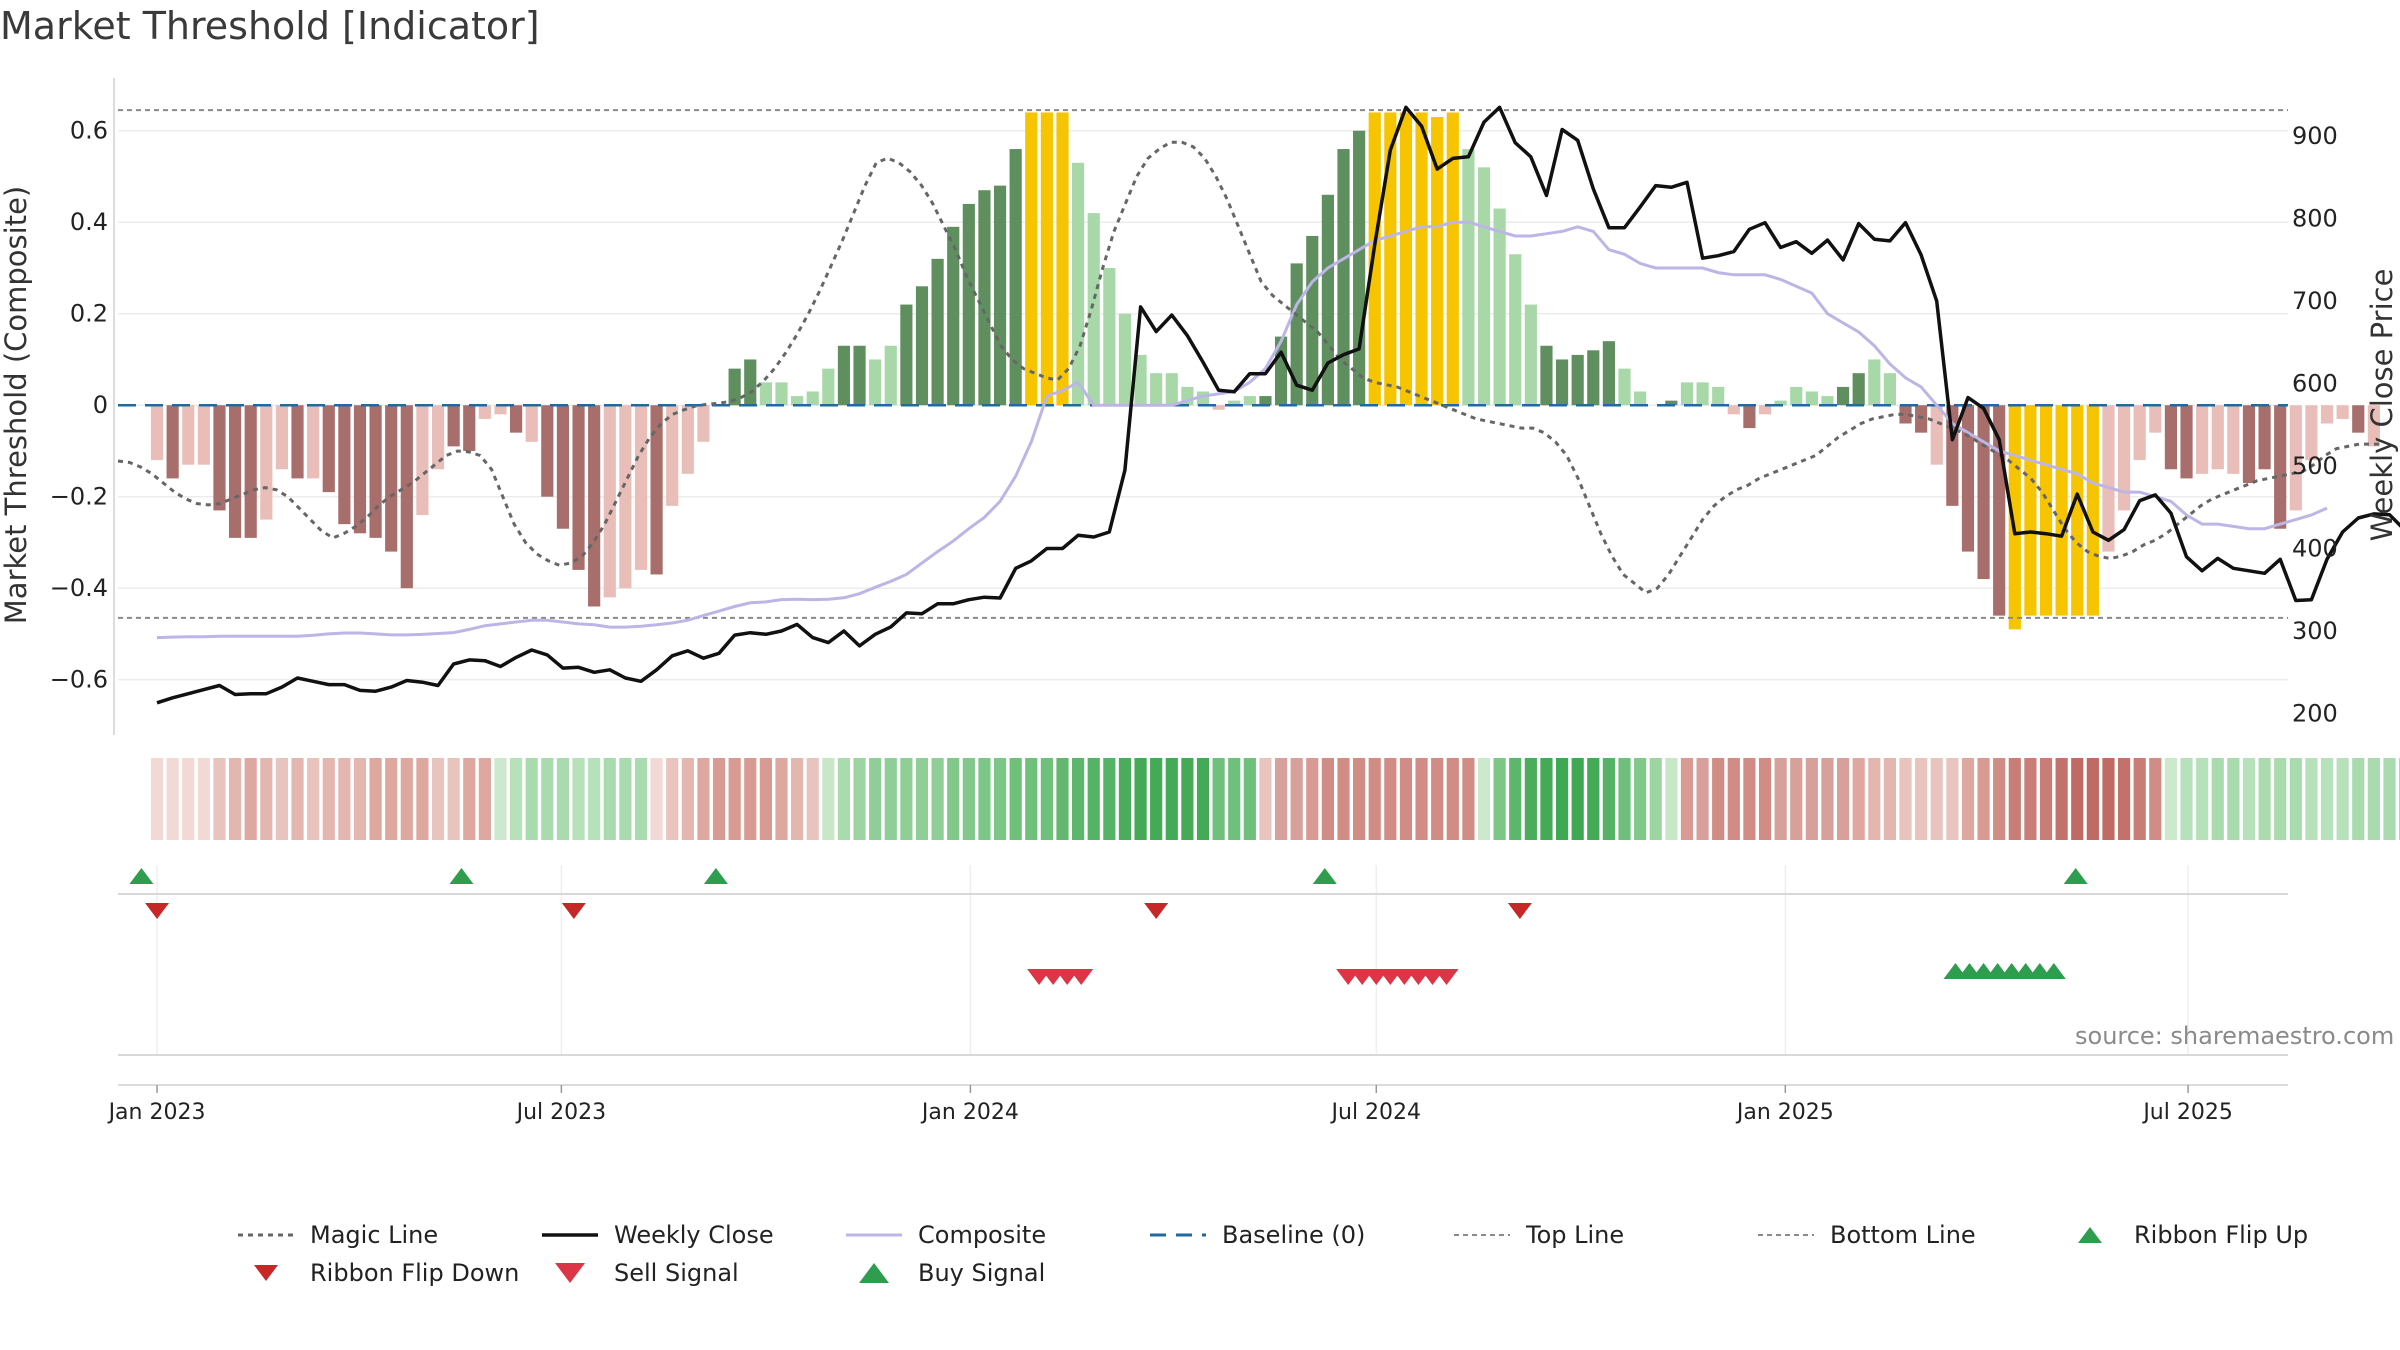 Image resolution: width=2400 pixels, height=1350 pixels. I want to click on y2-tick-label: 600, so click(2315, 384).